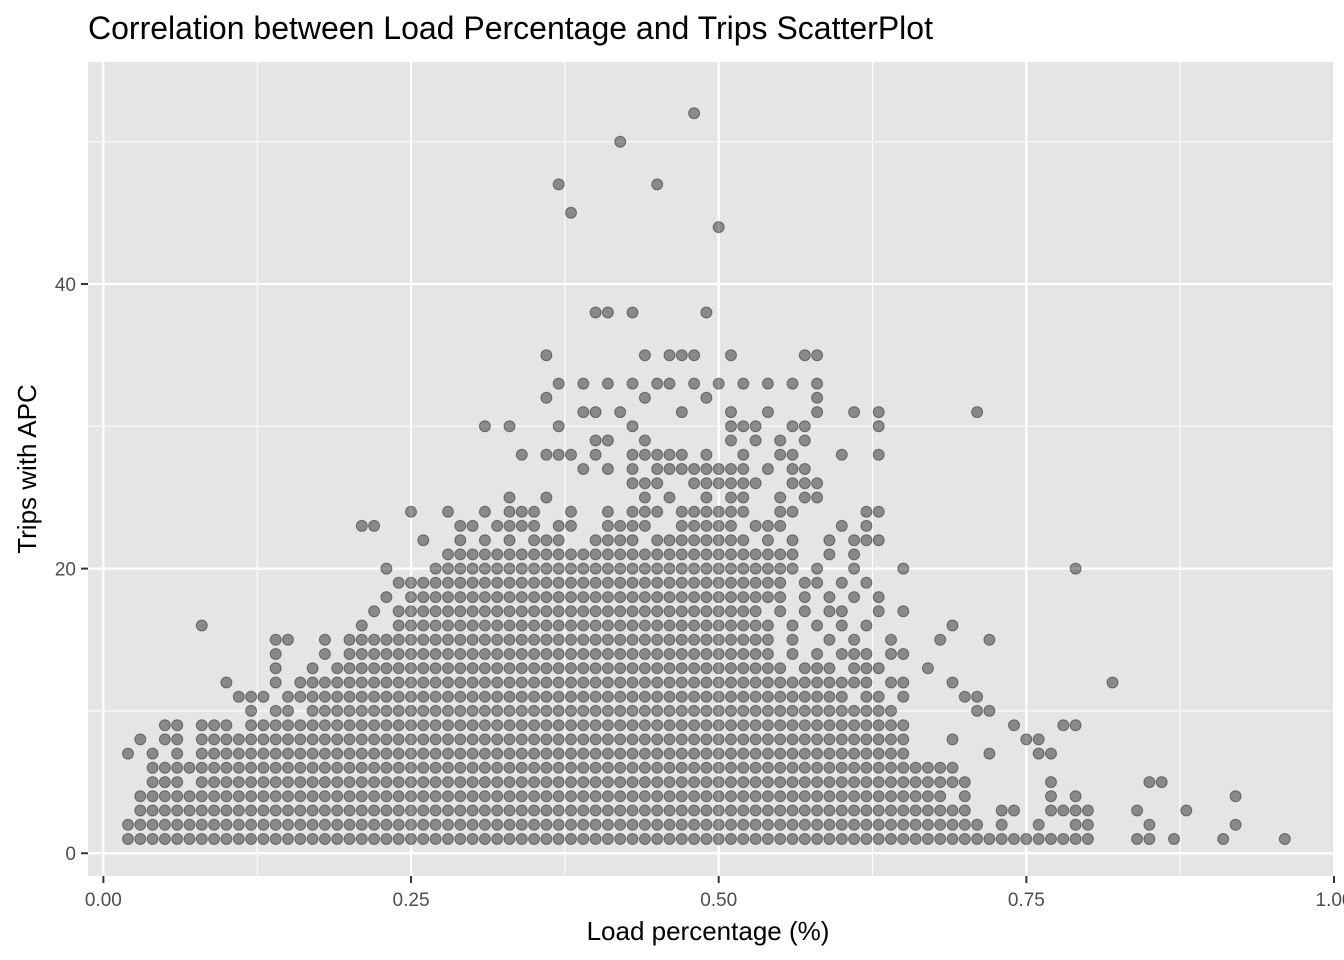 Image resolution: width=1344 pixels, height=960 pixels. I want to click on x-axis: 0.00 0.25 0.50 0.75 1.00, so click(714, 893).